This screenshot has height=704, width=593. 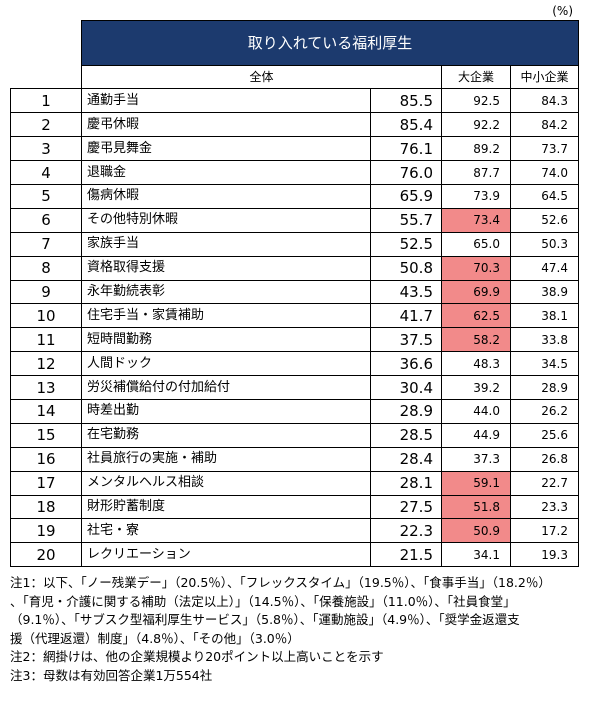 What do you see at coordinates (46, 125) in the screenshot?
I see `rank-cell: 2` at bounding box center [46, 125].